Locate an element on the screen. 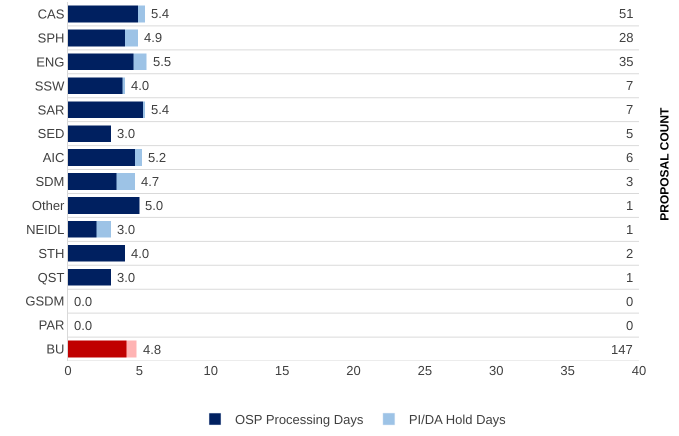 The image size is (679, 436). x-tick-label: 25 is located at coordinates (425, 370).